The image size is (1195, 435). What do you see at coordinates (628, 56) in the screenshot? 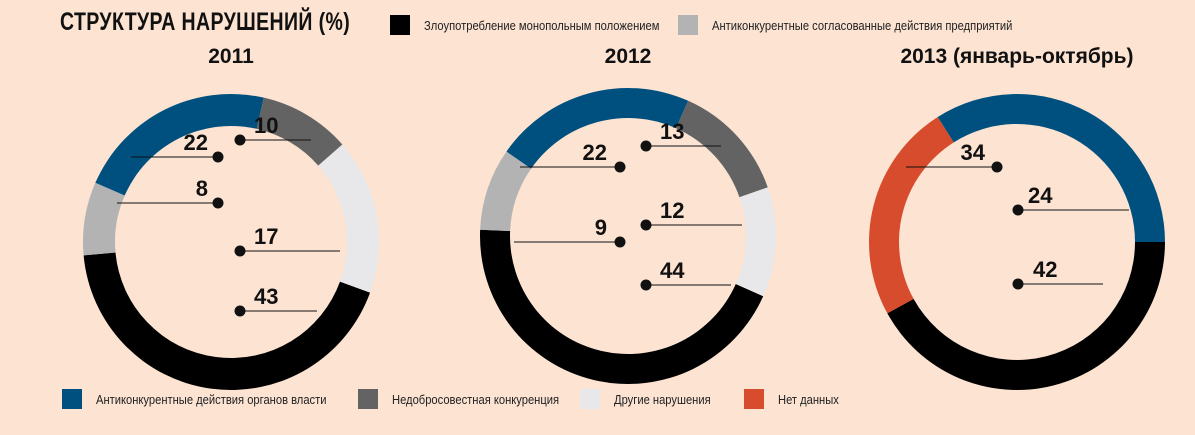
I see `chart-title: 2012` at bounding box center [628, 56].